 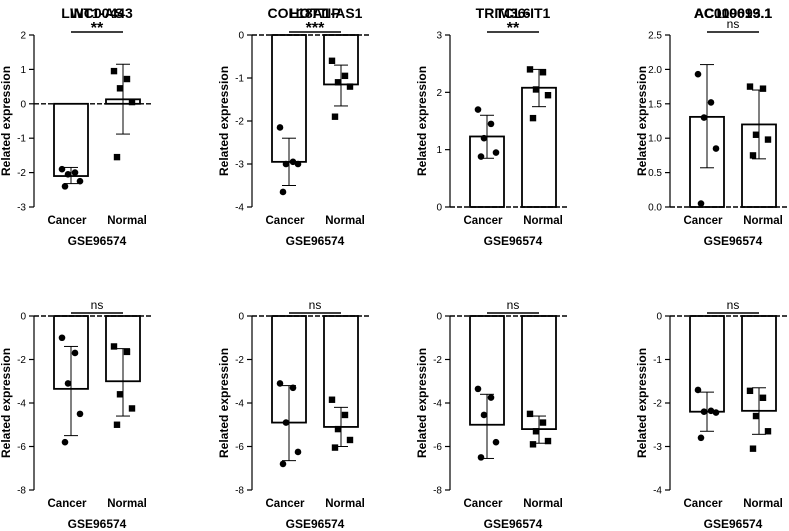 What do you see at coordinates (315, 28) in the screenshot?
I see `significance-label: ***` at bounding box center [315, 28].